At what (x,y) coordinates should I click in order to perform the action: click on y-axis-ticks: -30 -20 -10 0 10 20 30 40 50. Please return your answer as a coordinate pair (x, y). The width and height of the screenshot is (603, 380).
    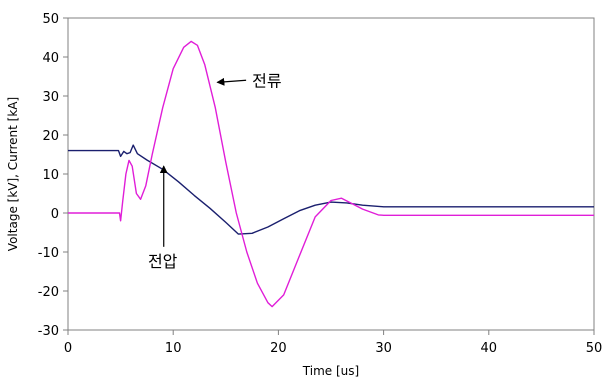
    Looking at the image, I should click on (53, 175).